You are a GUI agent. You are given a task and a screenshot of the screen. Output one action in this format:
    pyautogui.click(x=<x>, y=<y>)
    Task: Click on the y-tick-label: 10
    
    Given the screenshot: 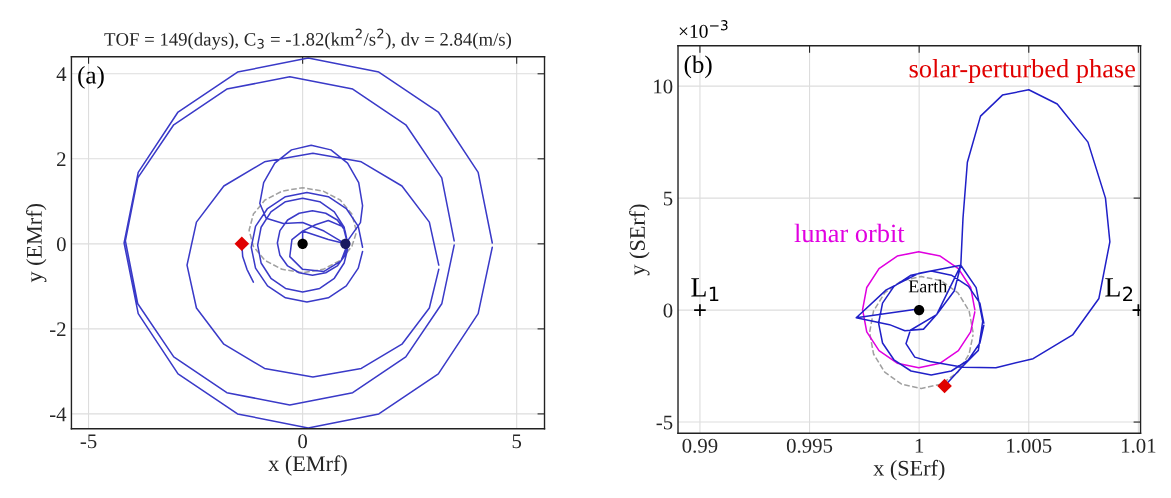 What is the action you would take?
    pyautogui.click(x=663, y=86)
    